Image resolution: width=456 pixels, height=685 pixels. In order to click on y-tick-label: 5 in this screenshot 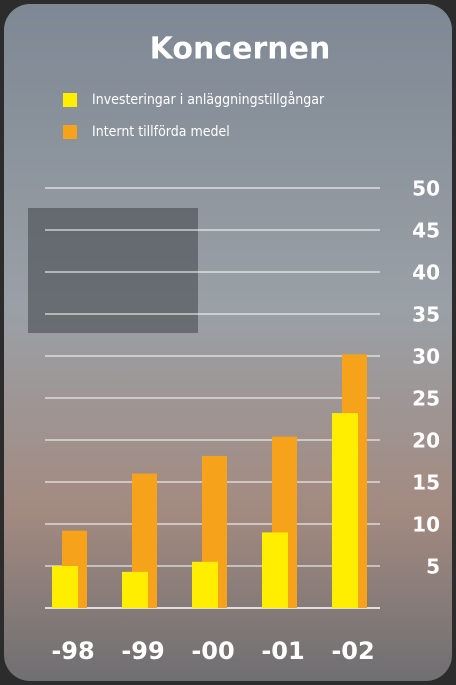, I will do `click(433, 567)`.